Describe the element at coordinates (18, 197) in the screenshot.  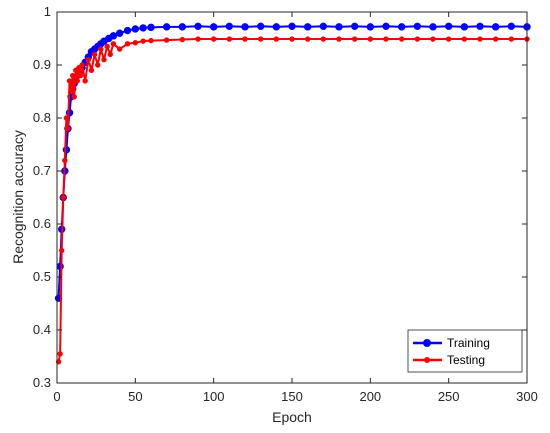
I see `y-axis-label: Recognition accuracy` at that location.